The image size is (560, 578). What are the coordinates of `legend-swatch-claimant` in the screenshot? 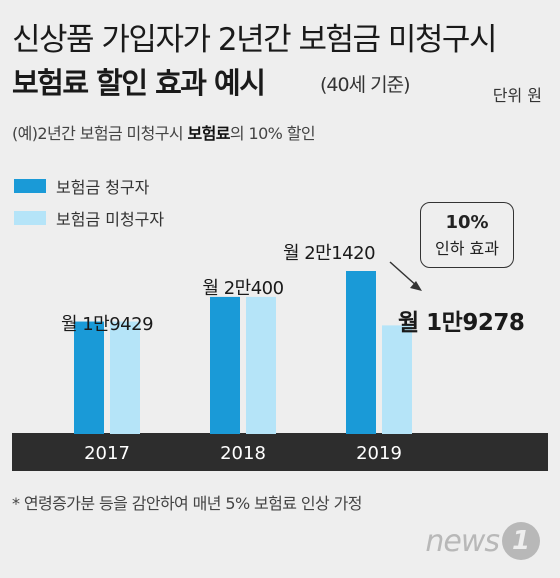 It's located at (30, 186).